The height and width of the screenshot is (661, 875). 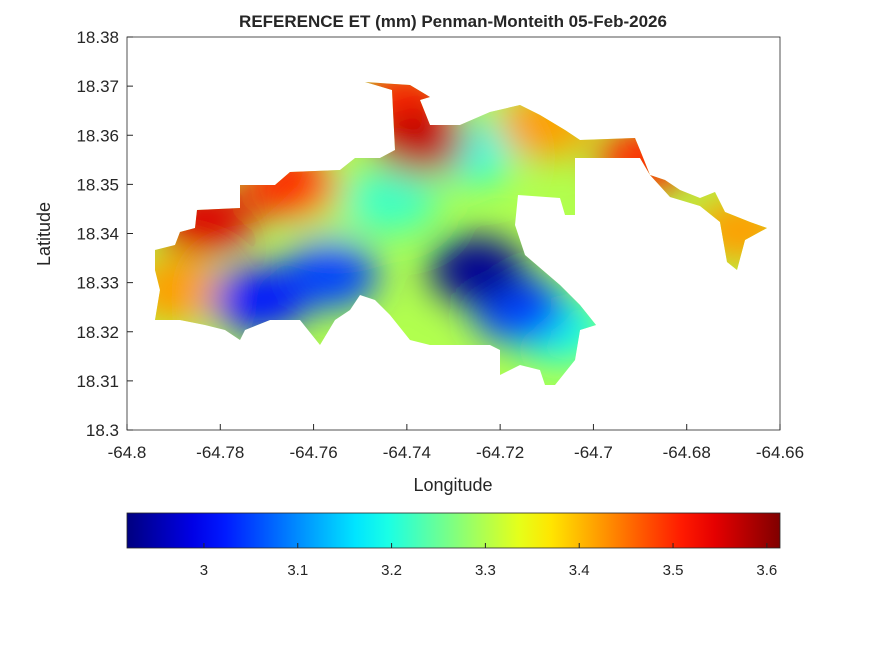 I want to click on colorbar-tick-label: 3.2, so click(x=391, y=570).